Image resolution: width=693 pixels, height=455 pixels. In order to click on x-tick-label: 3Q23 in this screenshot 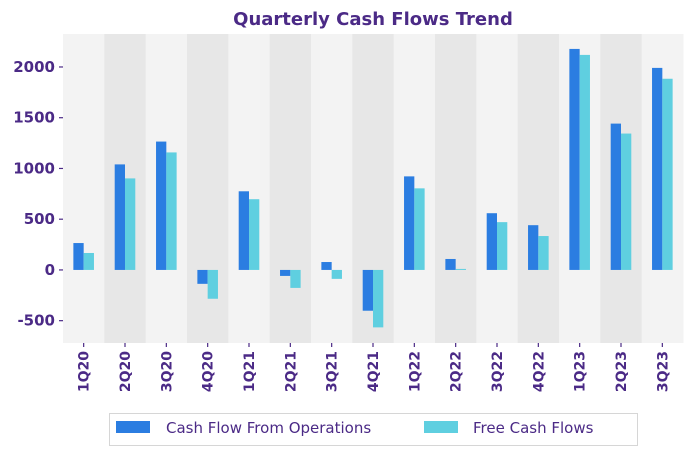, I will do `click(663, 371)`.